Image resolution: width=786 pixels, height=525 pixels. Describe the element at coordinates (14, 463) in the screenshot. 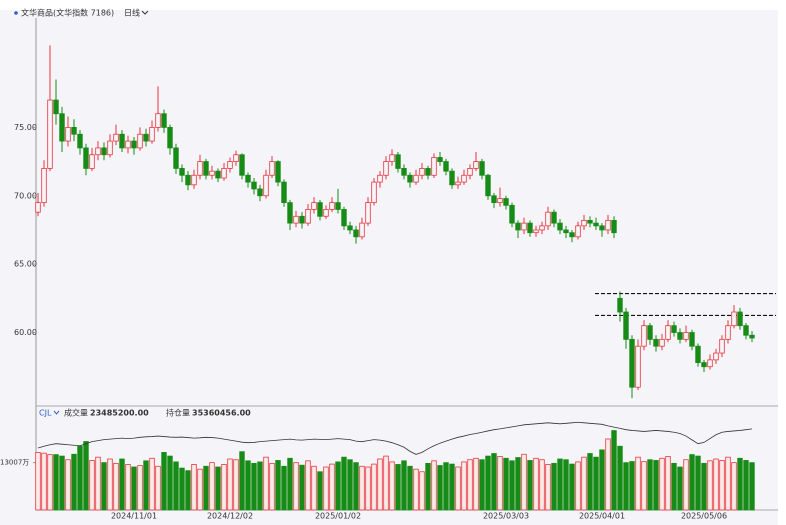

I see `y-tick-label: 13007万` at that location.